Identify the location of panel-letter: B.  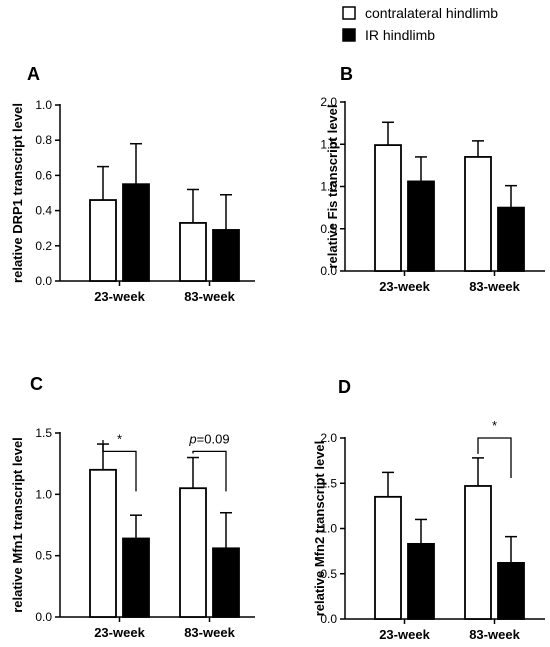
(346, 74).